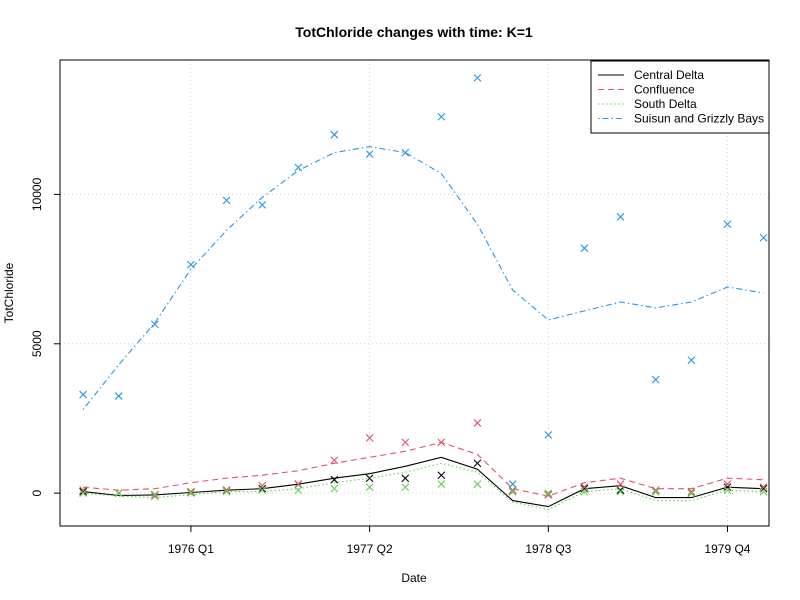  I want to click on legend-label: South Delta, so click(665, 104).